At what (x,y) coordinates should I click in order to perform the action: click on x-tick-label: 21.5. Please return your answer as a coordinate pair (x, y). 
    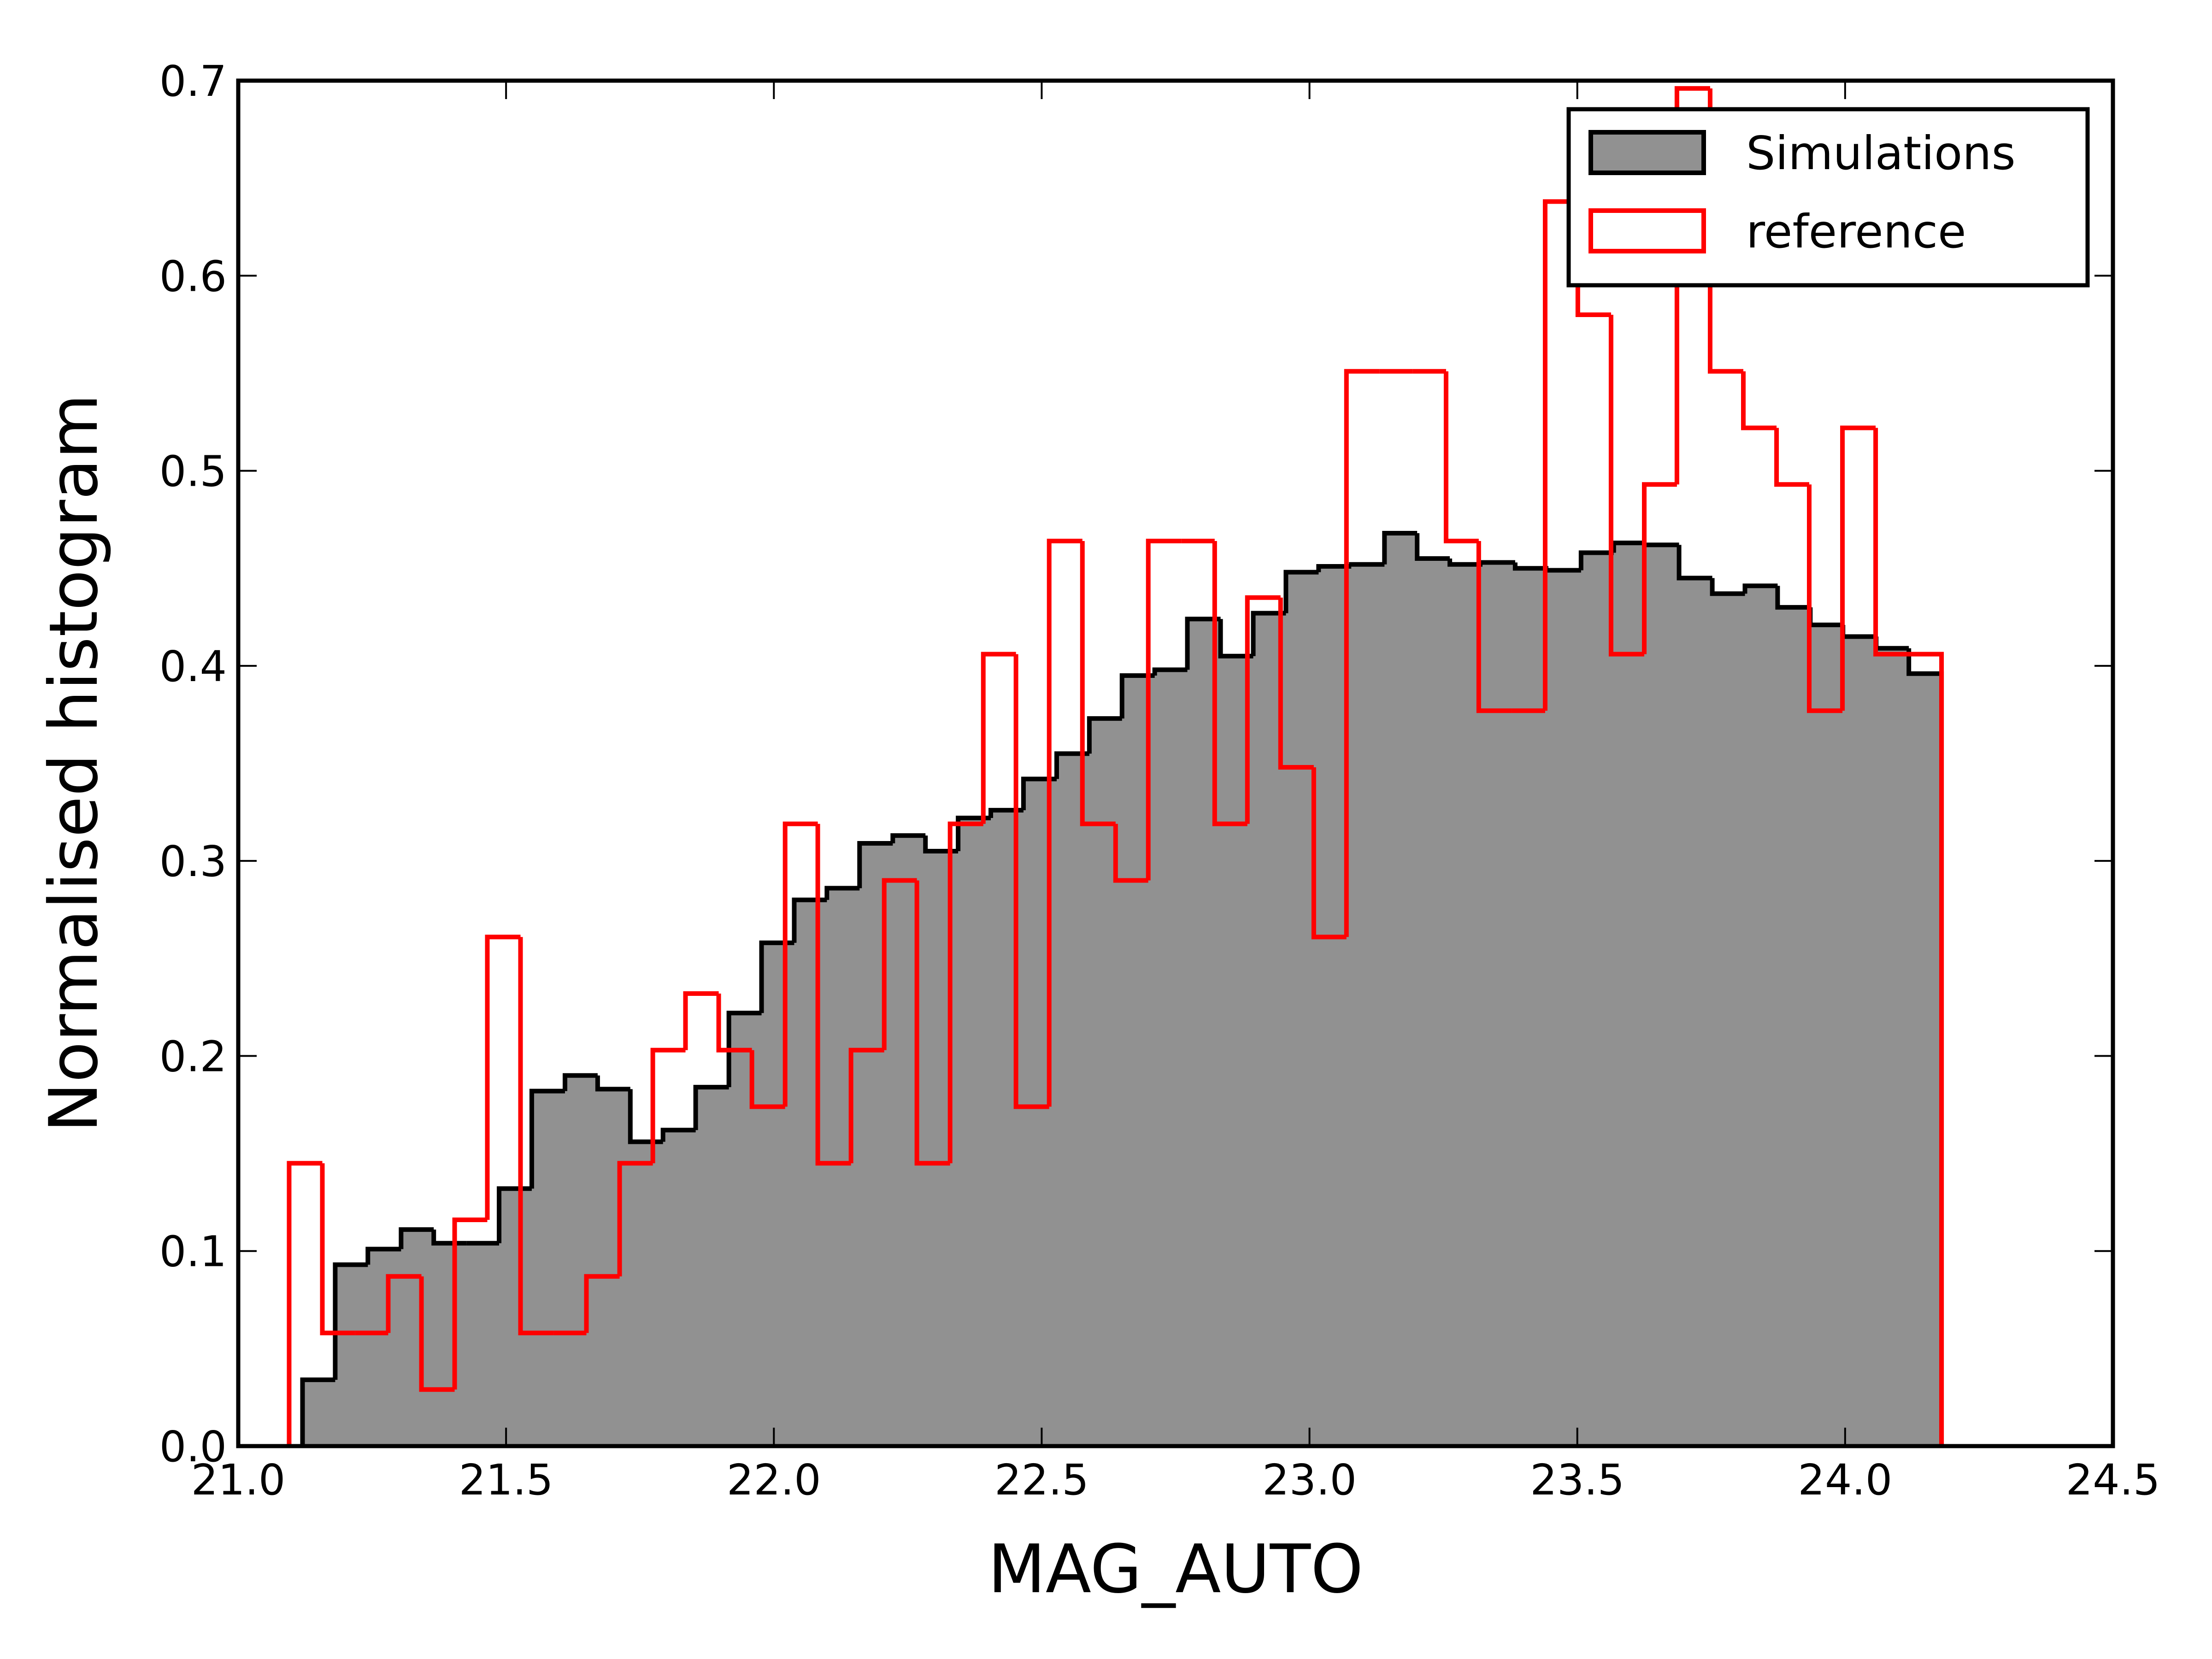
    Looking at the image, I should click on (506, 1480).